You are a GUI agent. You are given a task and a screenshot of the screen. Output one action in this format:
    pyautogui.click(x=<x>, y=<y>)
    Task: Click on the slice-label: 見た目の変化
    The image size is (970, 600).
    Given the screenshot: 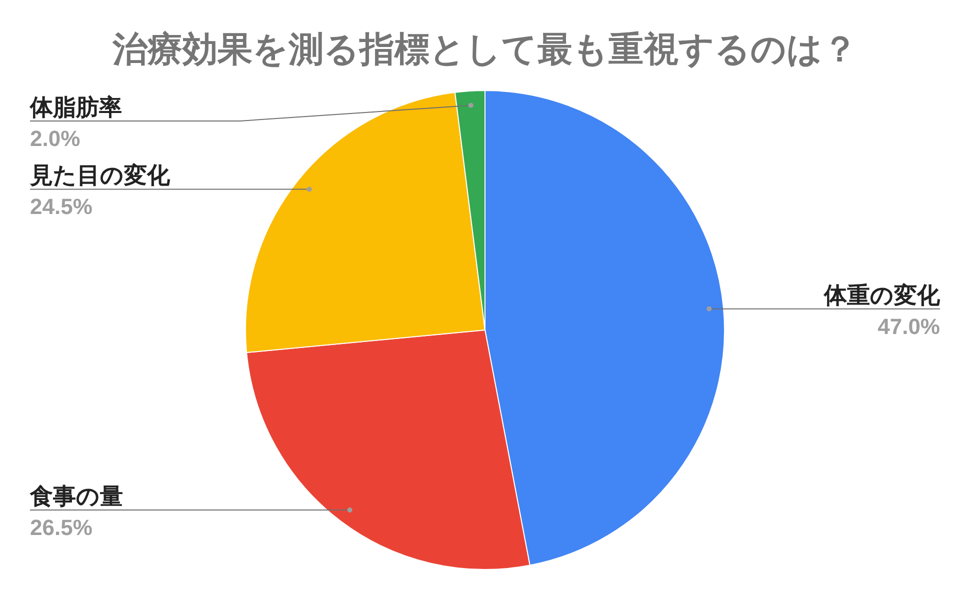 What is the action you would take?
    pyautogui.click(x=100, y=175)
    